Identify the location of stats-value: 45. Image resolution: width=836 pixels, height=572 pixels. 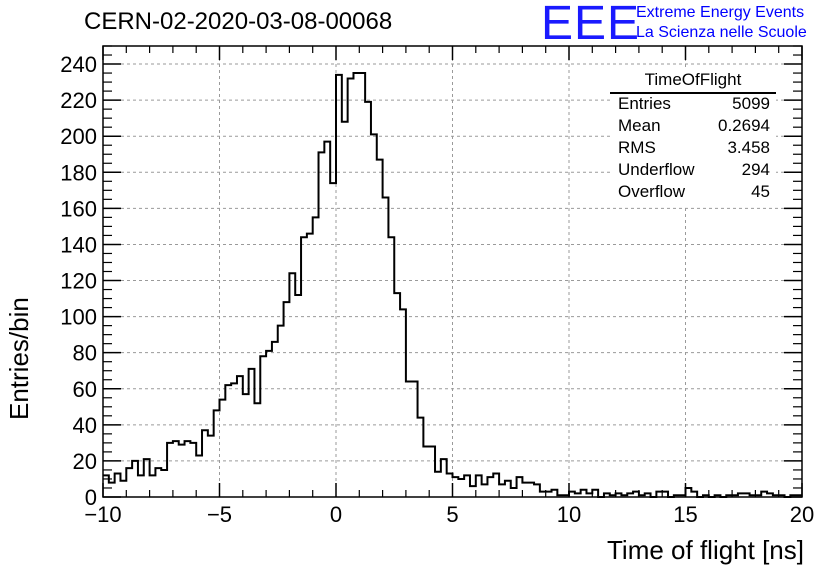
(760, 191).